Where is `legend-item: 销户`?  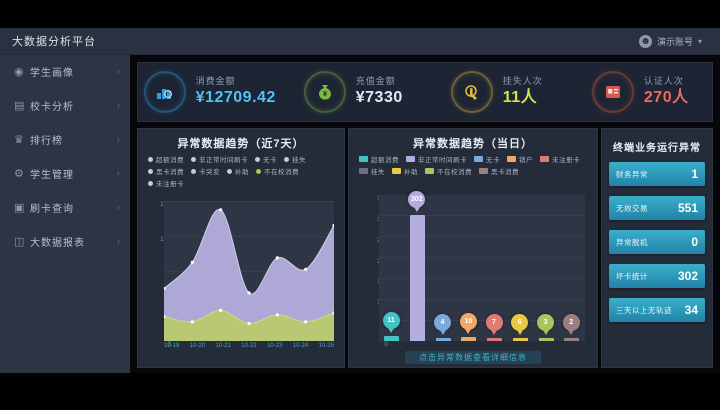 legend-item: 销户 is located at coordinates (520, 159).